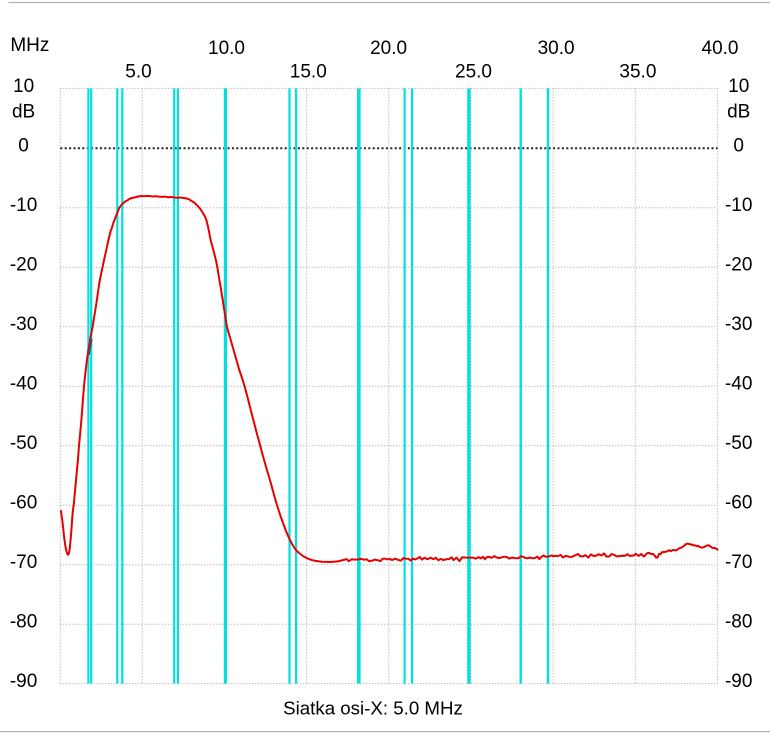  I want to click on svg-text: 10.0, so click(226, 48).